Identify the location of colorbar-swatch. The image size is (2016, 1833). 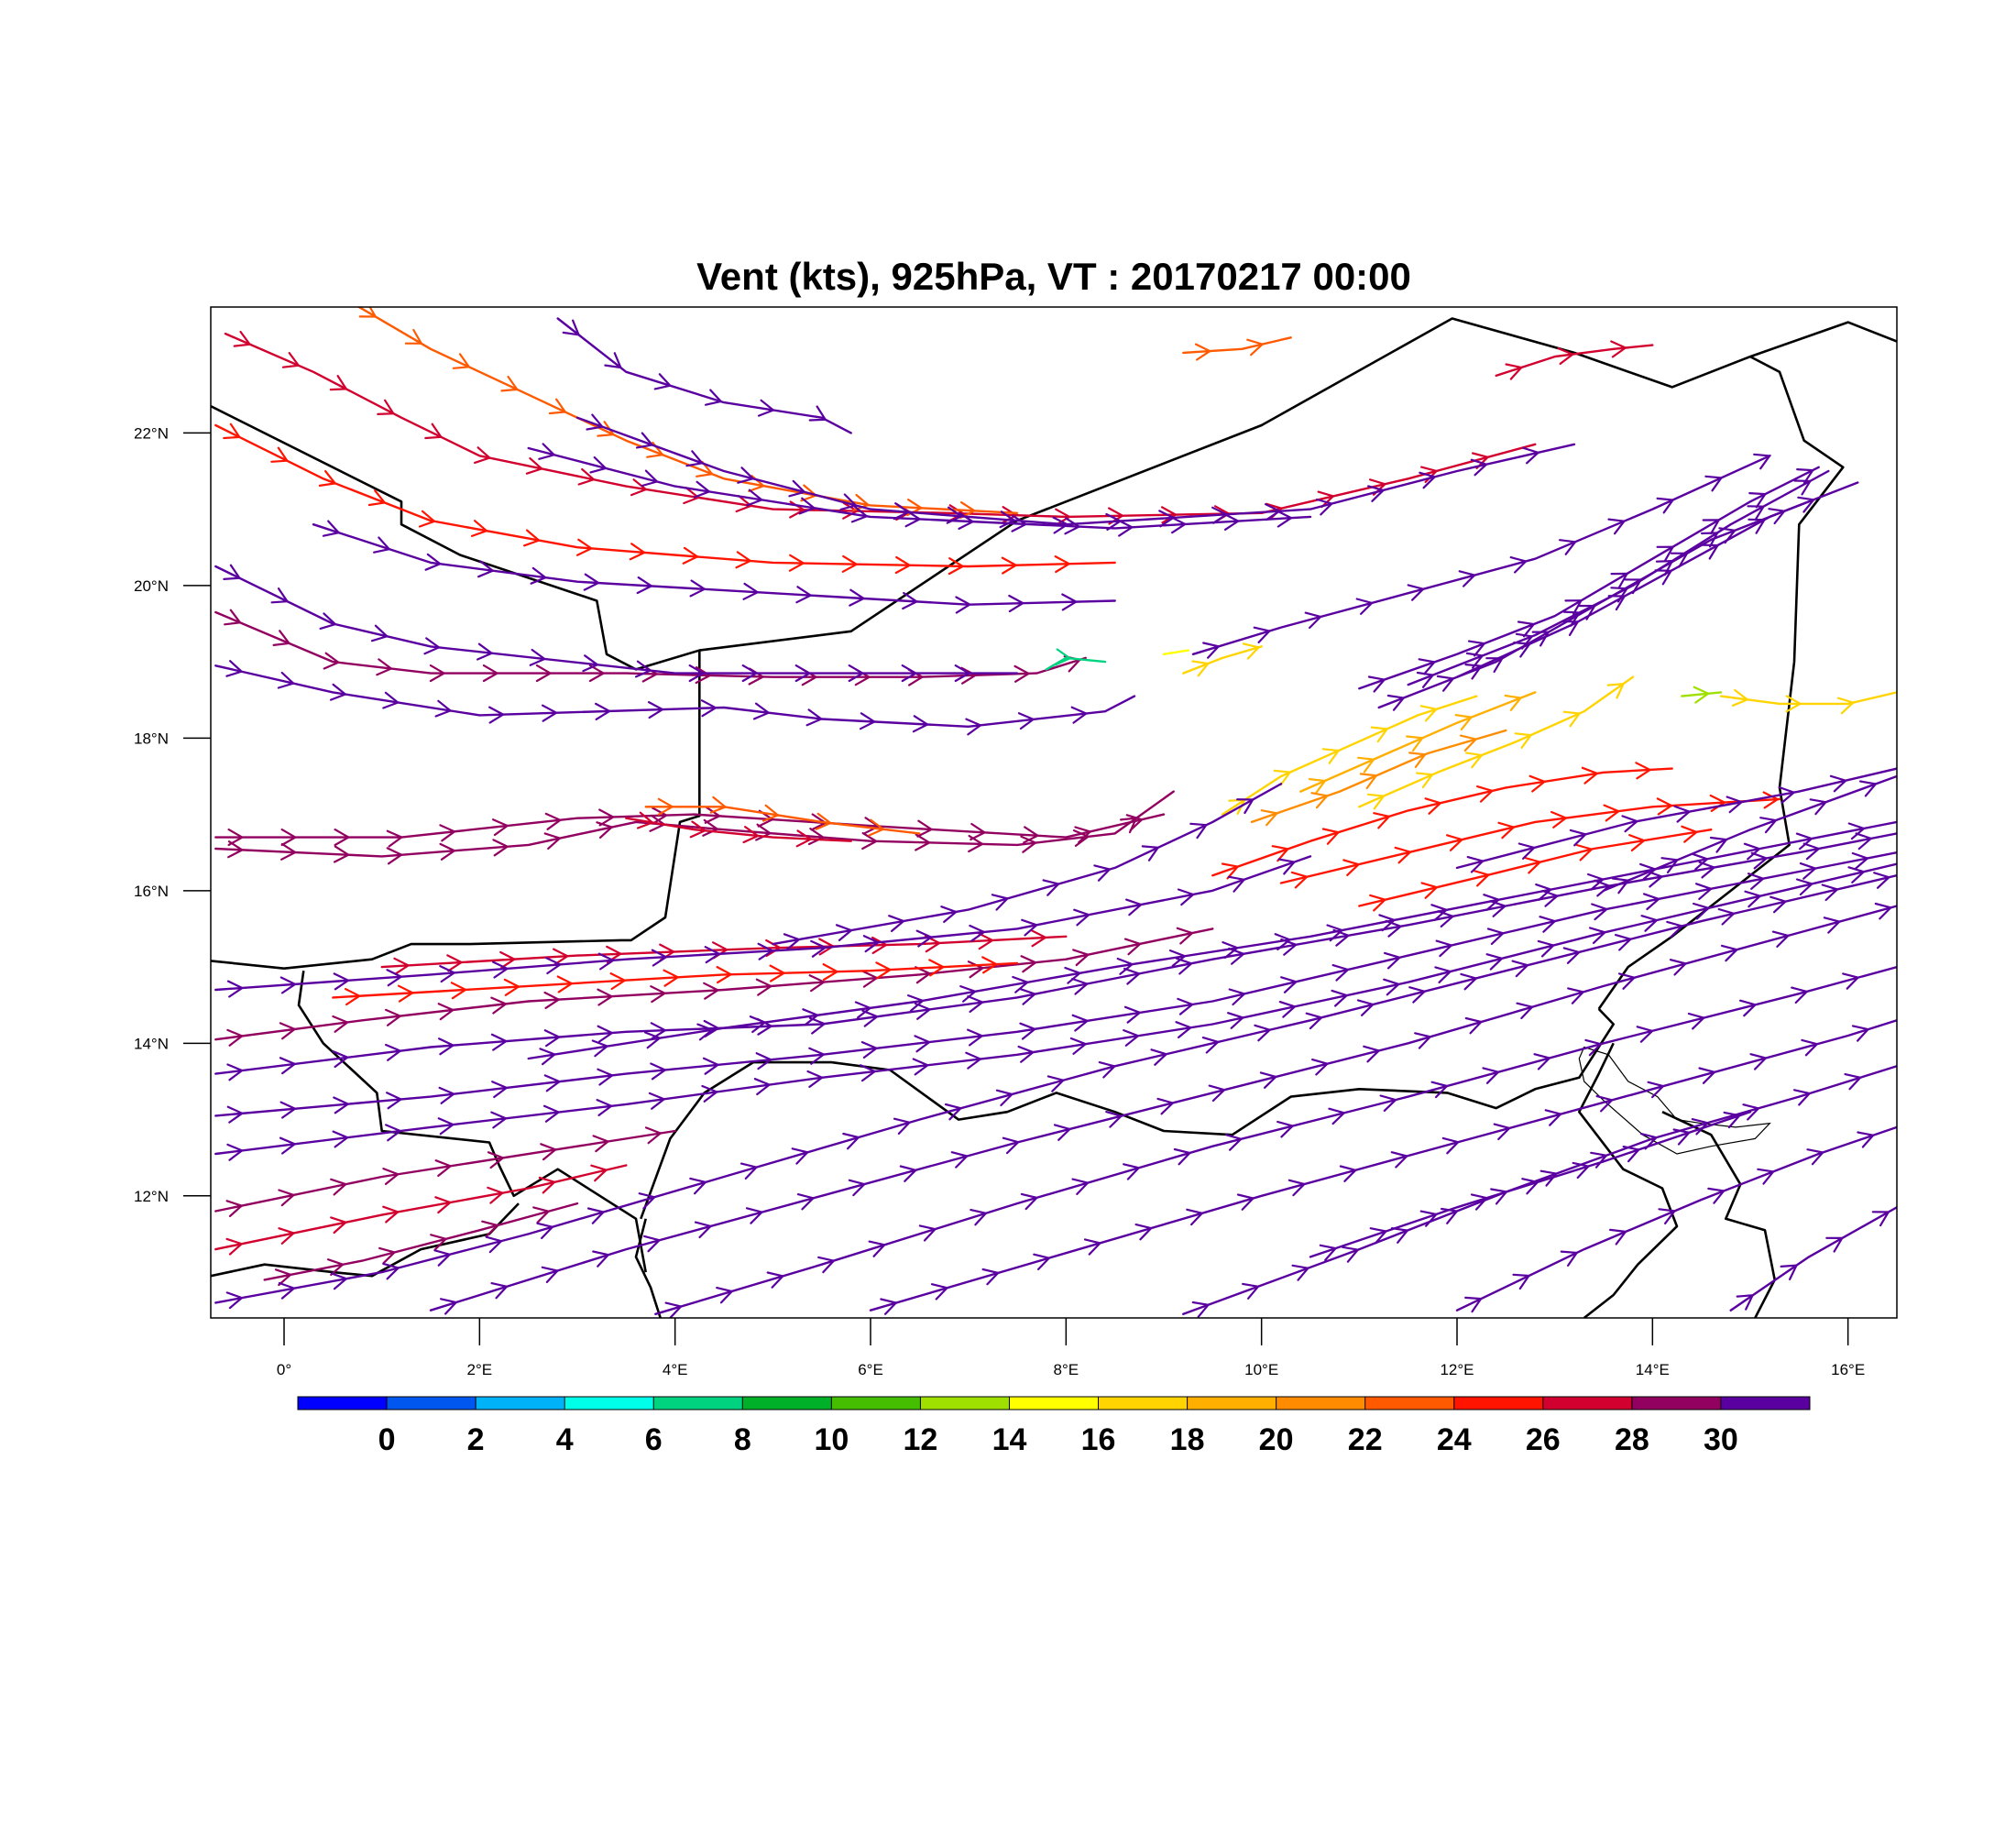
(1054, 1403).